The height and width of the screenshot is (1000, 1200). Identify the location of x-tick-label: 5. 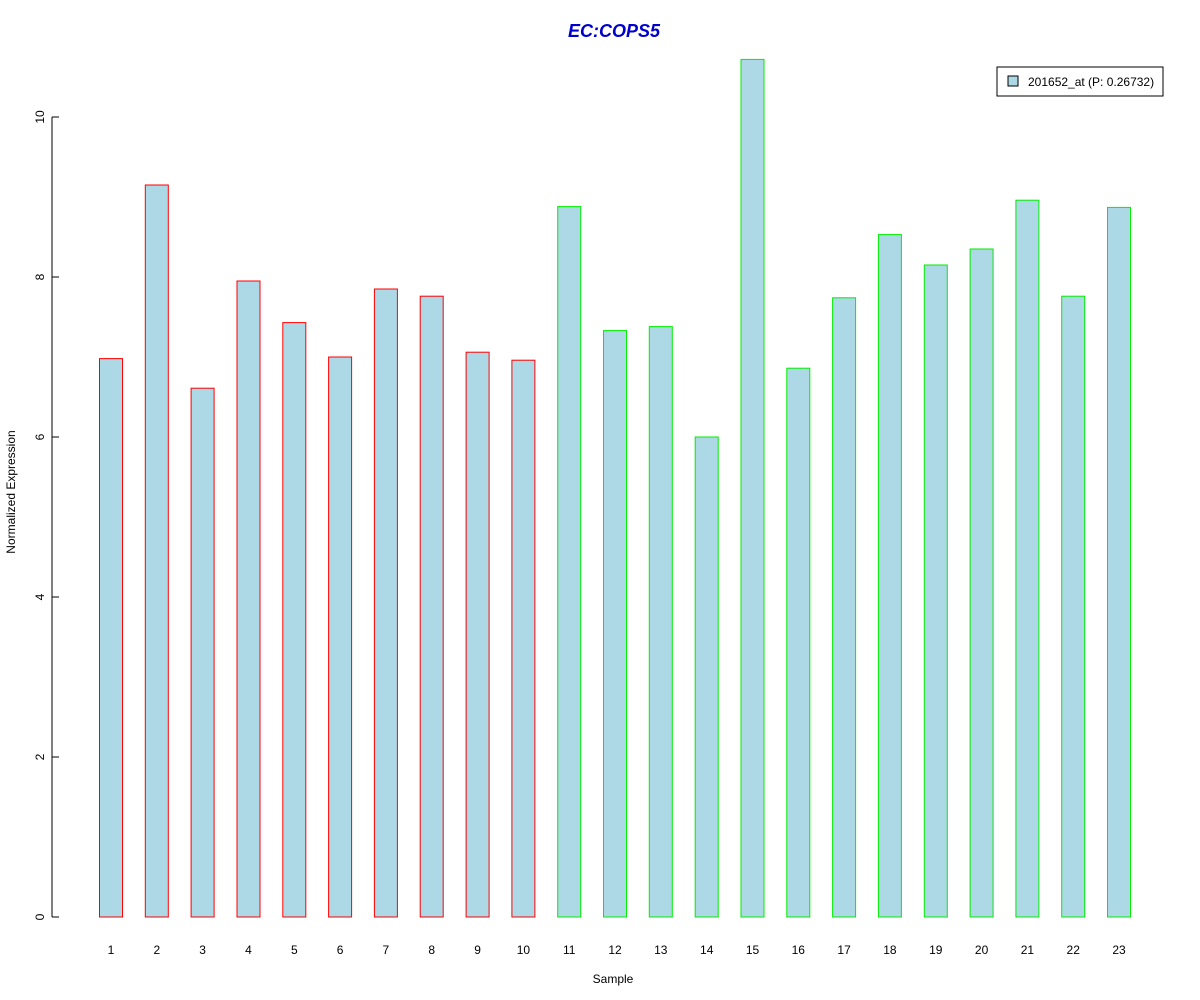
(294, 950).